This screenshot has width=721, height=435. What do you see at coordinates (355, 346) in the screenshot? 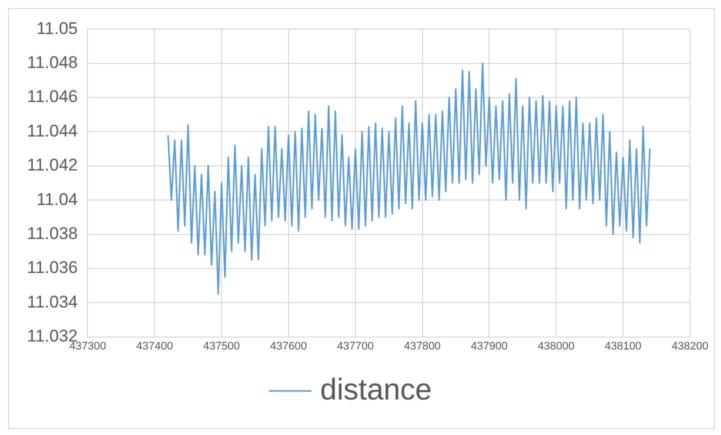
I see `x-tick-label: 437700` at bounding box center [355, 346].